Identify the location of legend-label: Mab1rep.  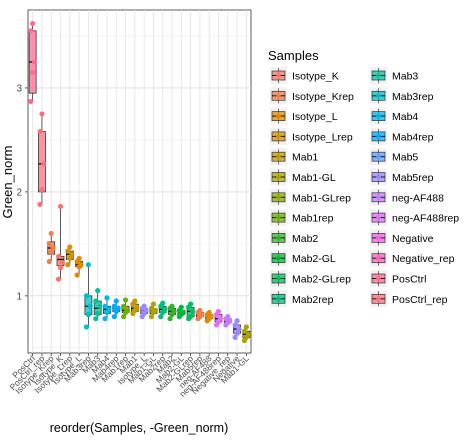
(313, 219).